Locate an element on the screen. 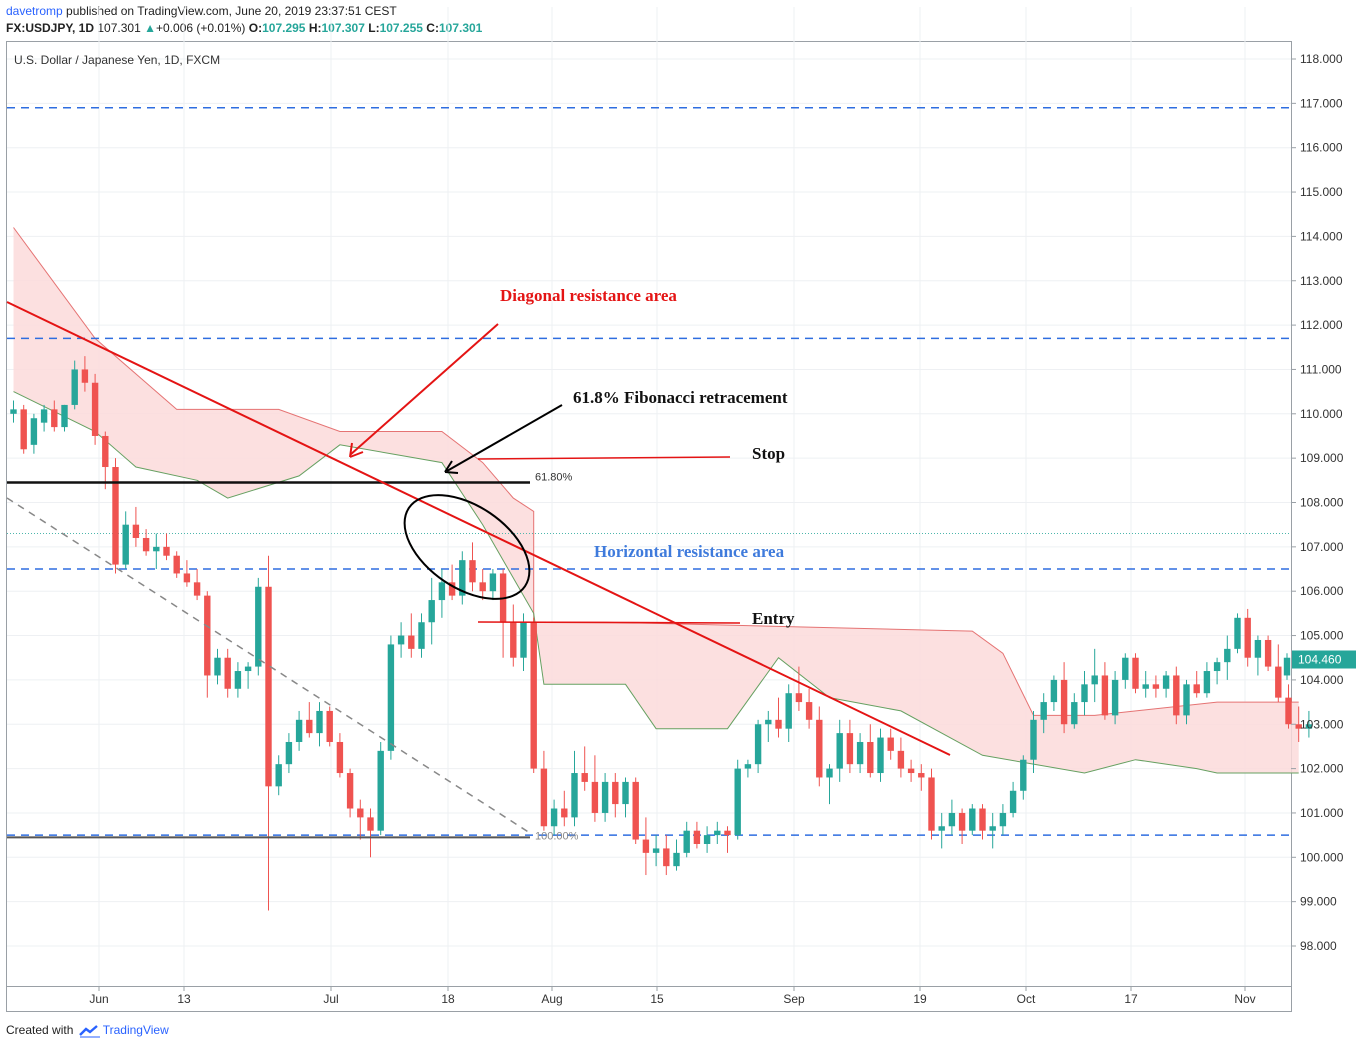  author-link: davetromp is located at coordinates (34, 11).